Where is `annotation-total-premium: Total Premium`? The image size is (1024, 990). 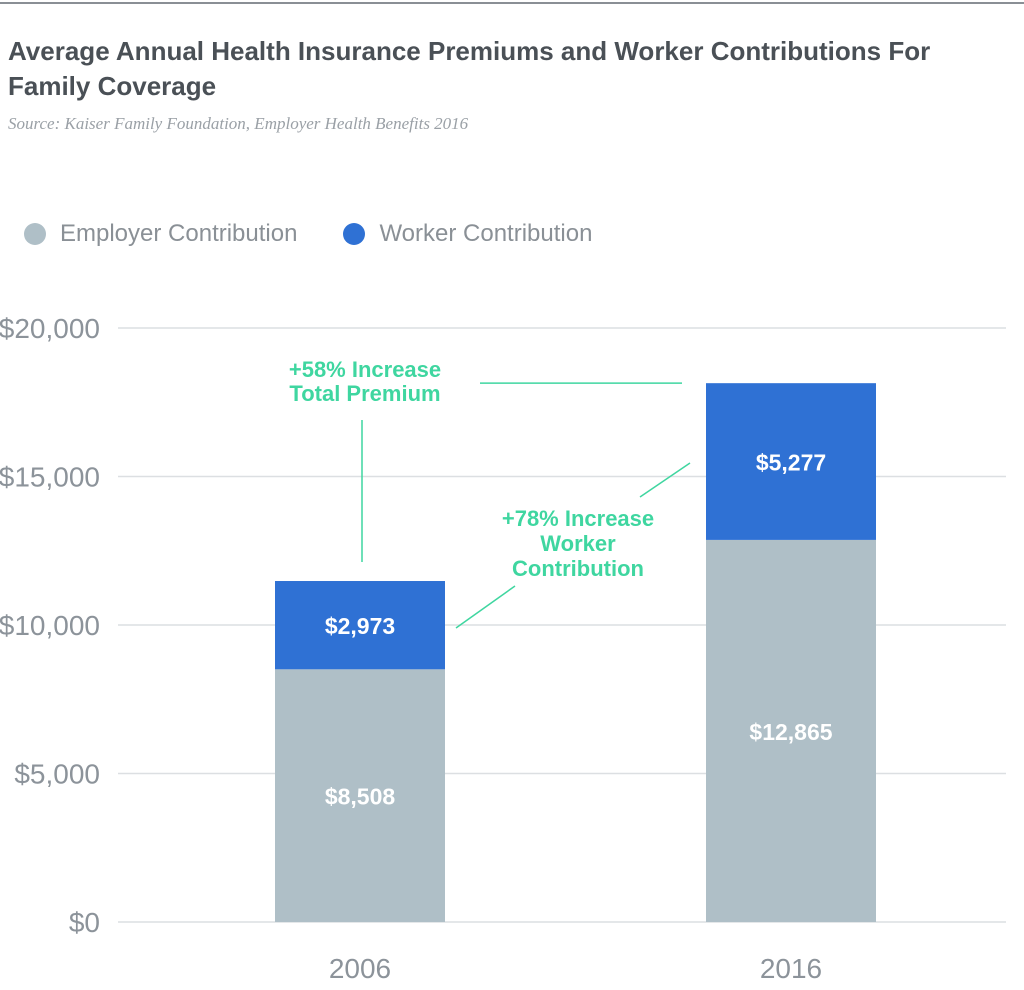 annotation-total-premium: Total Premium is located at coordinates (364, 393).